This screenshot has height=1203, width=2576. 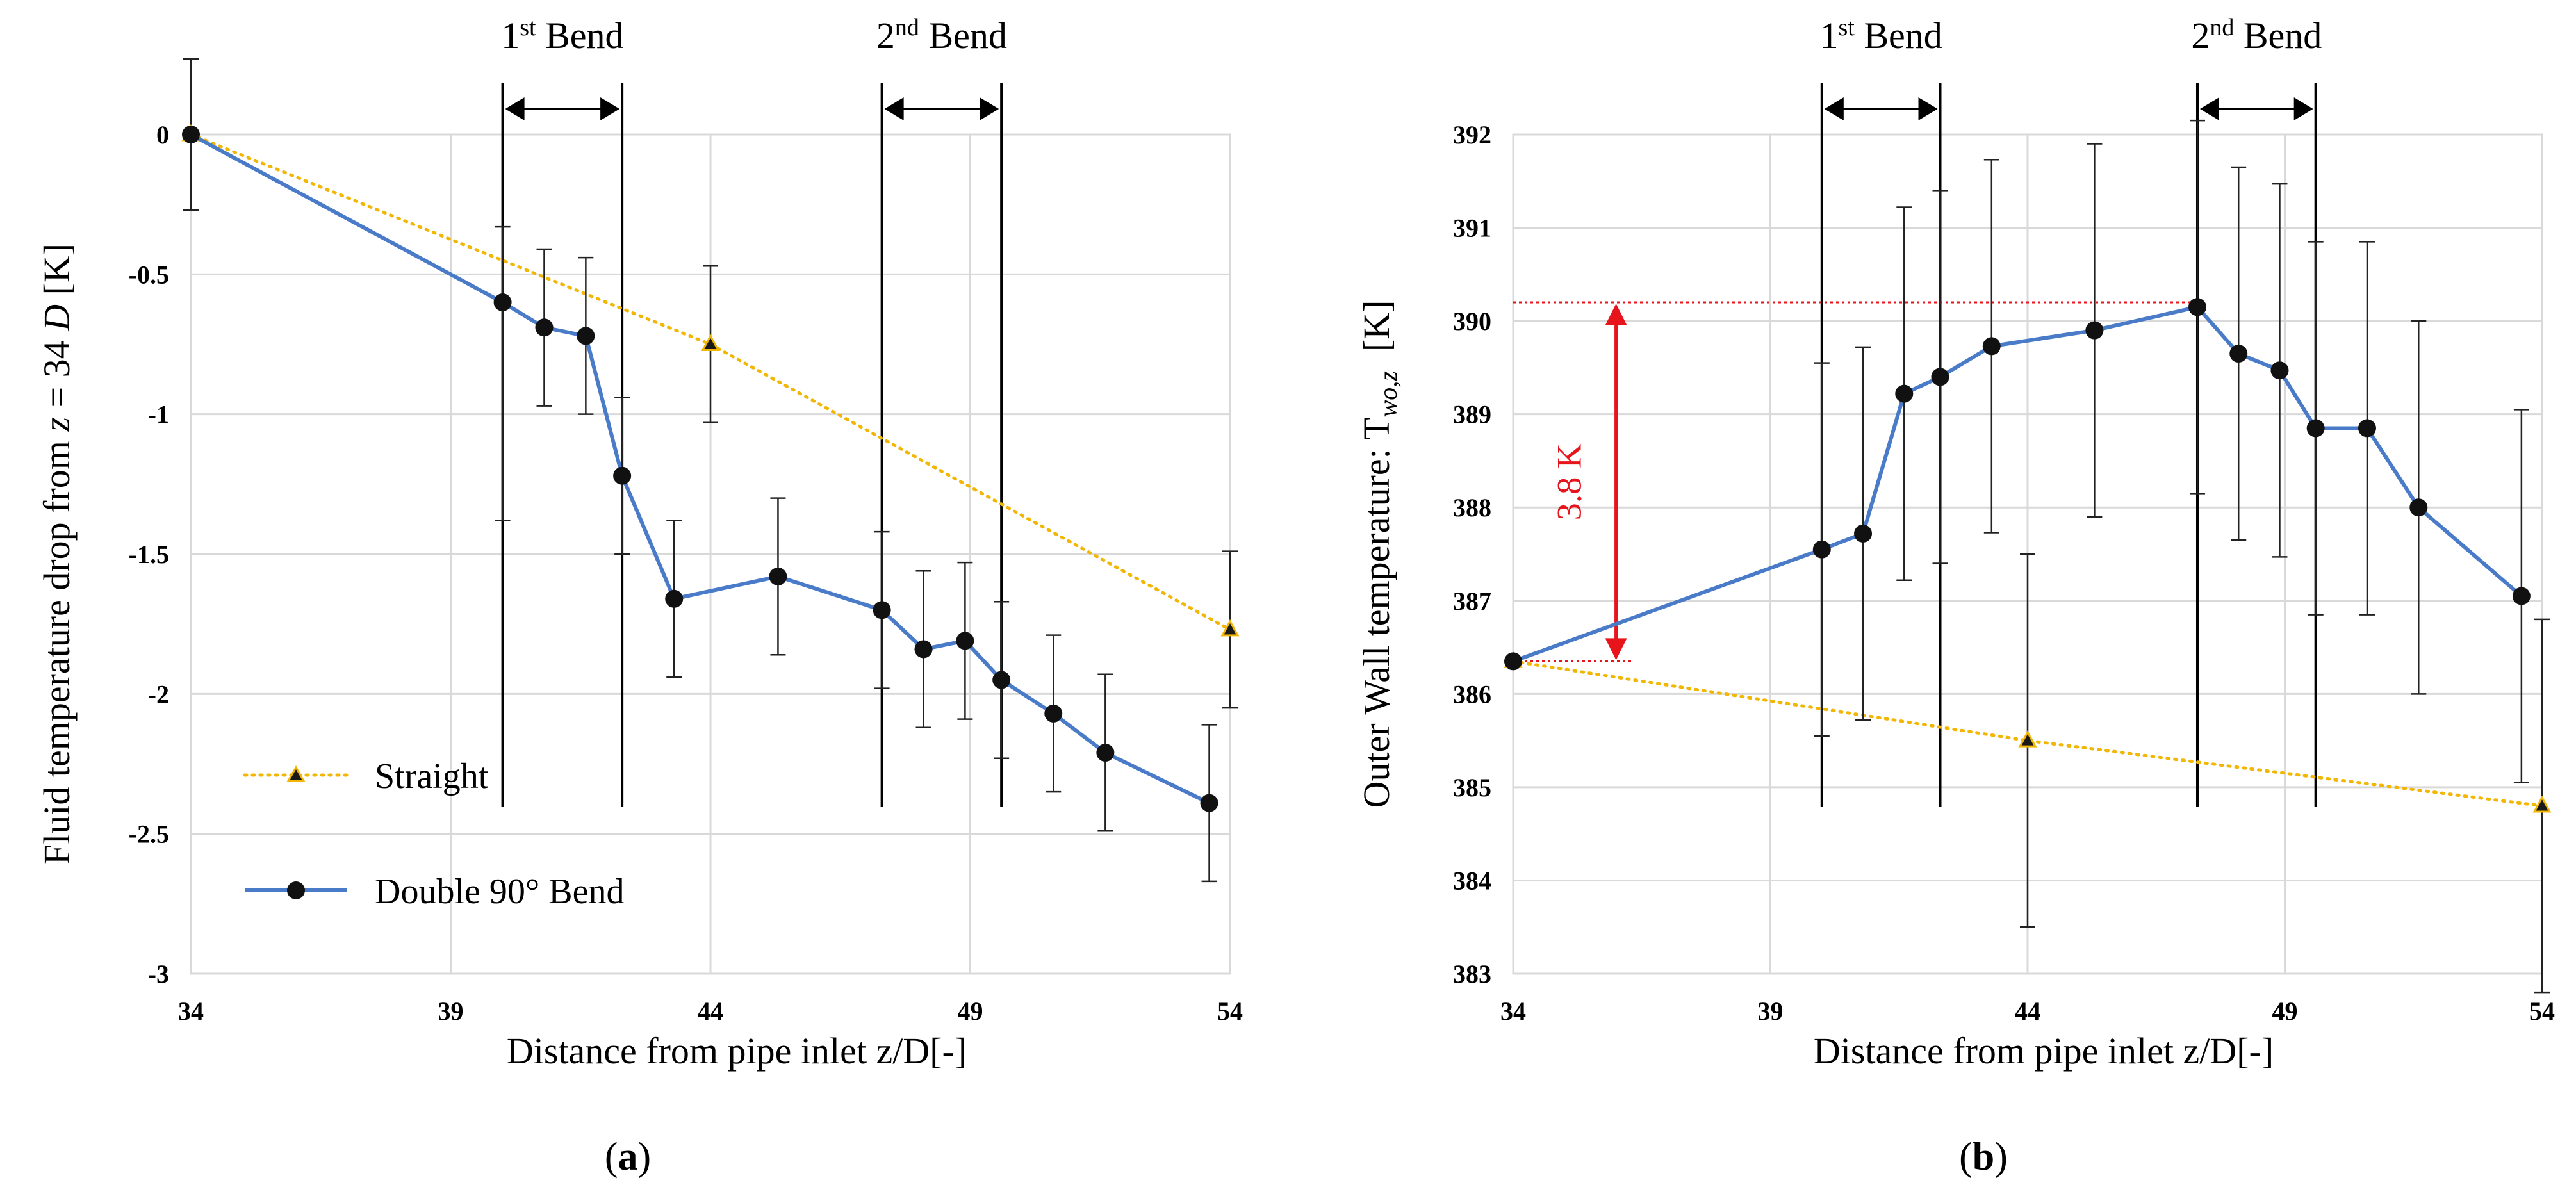 What do you see at coordinates (366, 776) in the screenshot?
I see `legend-entry-straight: Straight` at bounding box center [366, 776].